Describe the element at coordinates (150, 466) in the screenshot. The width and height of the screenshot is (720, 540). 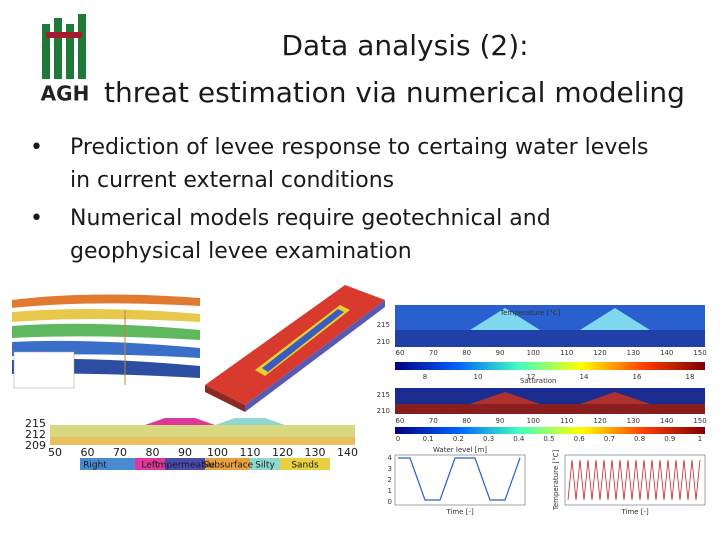
I see `zone-label: Left` at that location.